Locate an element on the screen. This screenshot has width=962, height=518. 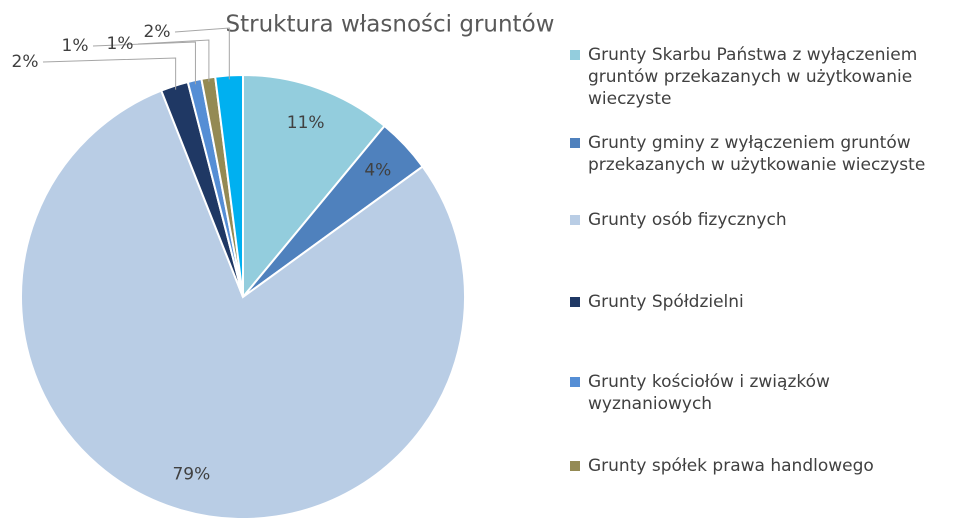
data-label: 11% is located at coordinates (306, 123).